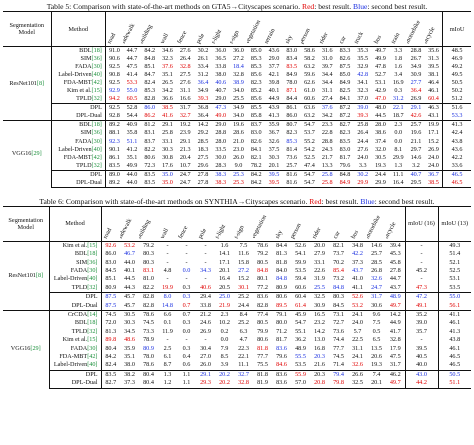  What do you see at coordinates (308, 6) in the screenshot?
I see `caption-red-word: Red` at bounding box center [308, 6].